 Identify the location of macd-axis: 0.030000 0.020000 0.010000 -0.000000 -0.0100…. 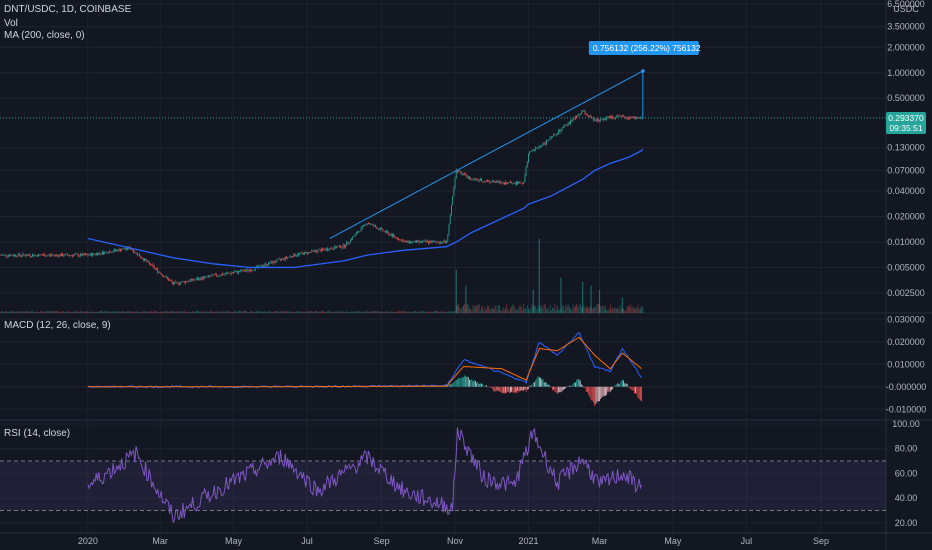
(906, 364).